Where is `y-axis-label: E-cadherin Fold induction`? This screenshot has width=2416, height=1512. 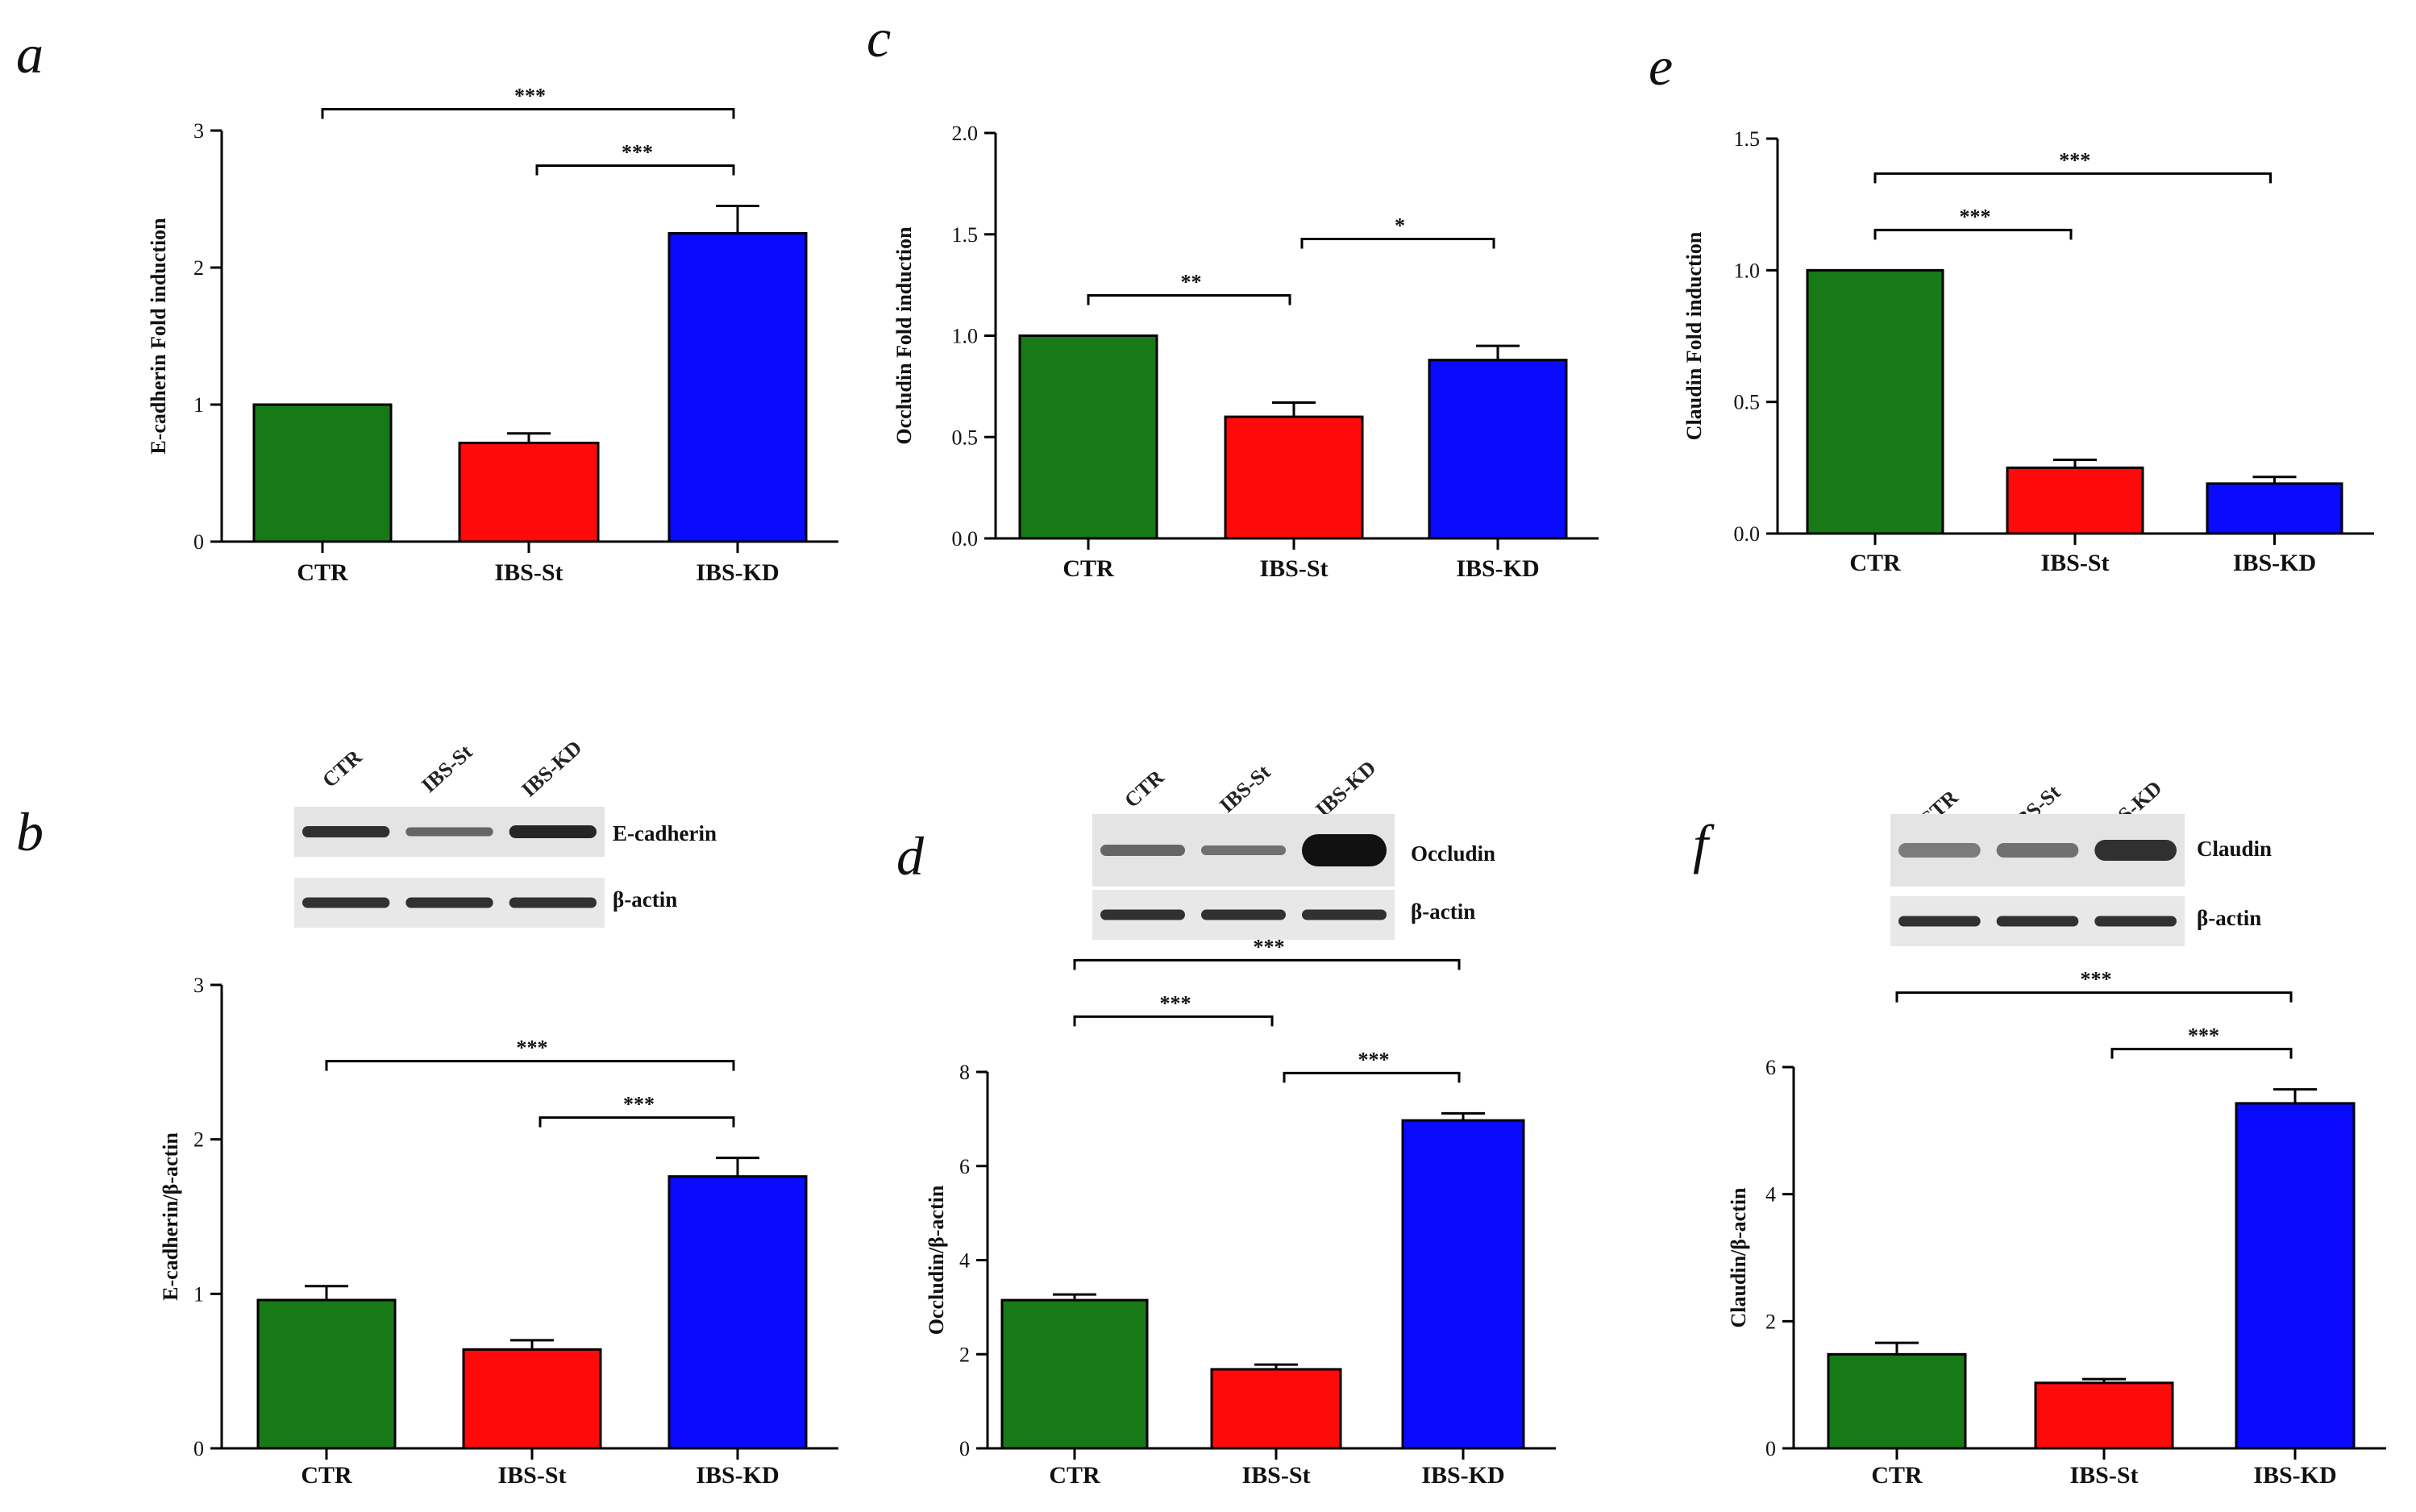 y-axis-label: E-cadherin Fold induction is located at coordinates (159, 336).